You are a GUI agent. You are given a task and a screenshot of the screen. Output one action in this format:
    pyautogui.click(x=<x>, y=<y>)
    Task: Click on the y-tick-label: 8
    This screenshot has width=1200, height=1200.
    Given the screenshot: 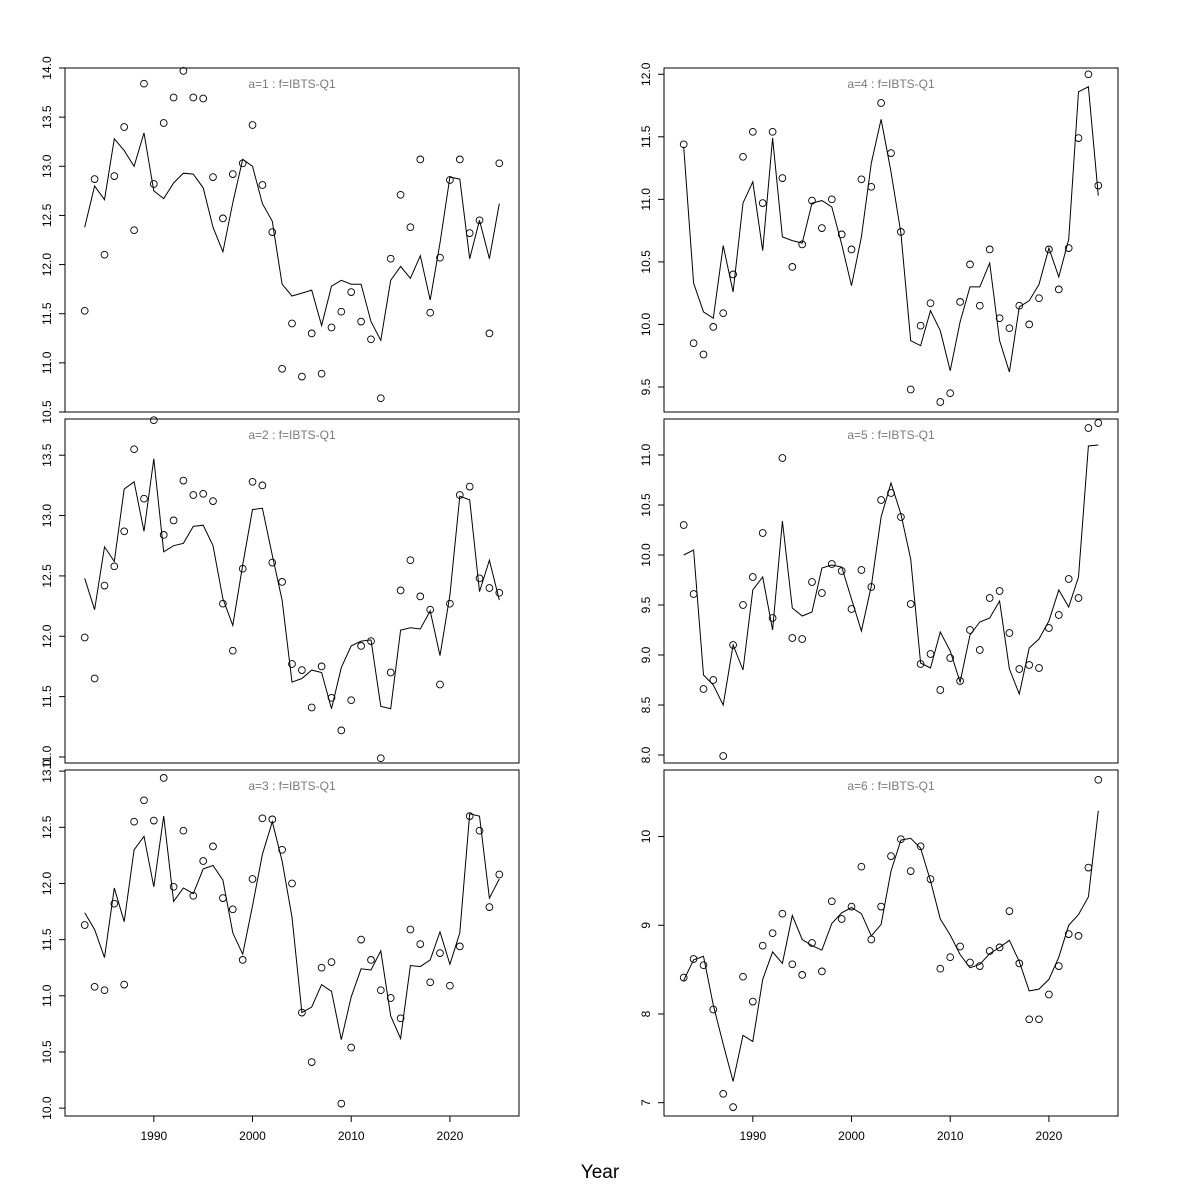 What is the action you would take?
    pyautogui.click(x=646, y=1013)
    